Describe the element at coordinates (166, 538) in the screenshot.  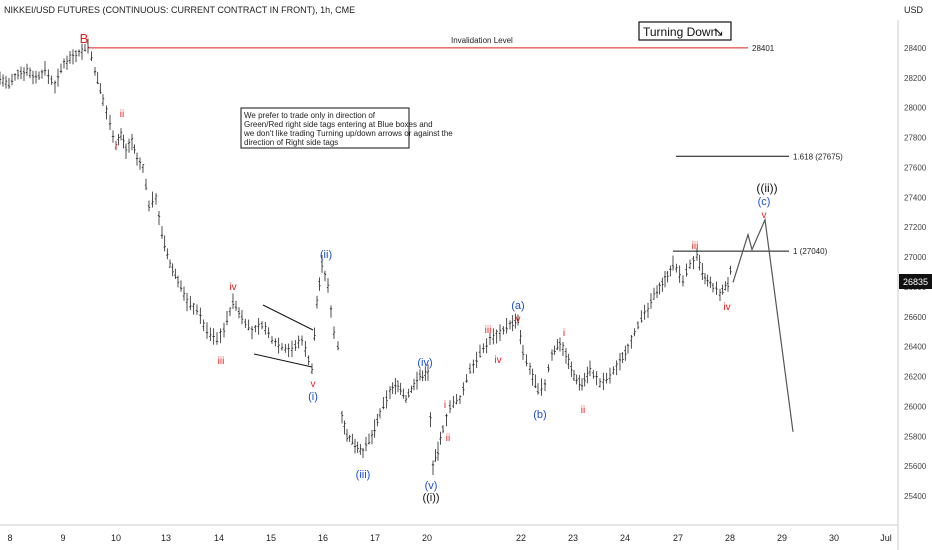
I see `x-tick-label: 13` at that location.